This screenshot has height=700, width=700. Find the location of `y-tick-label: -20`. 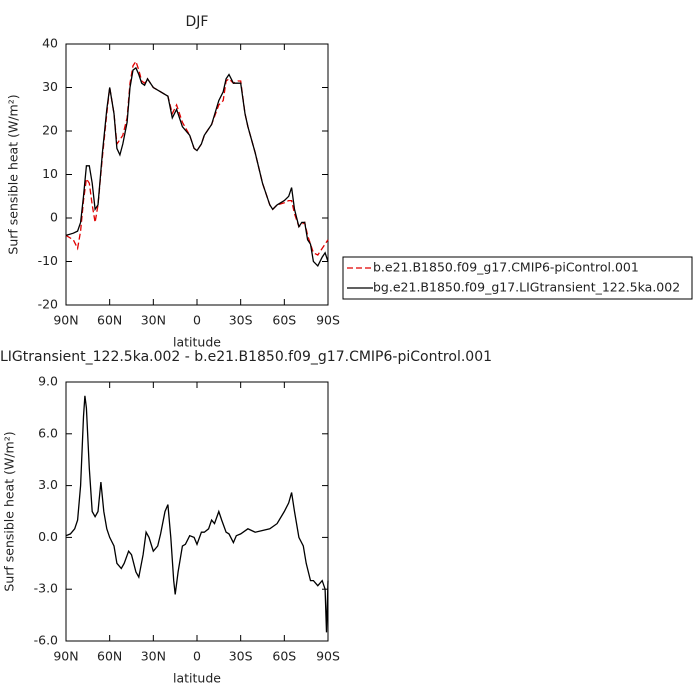

y-tick-label: -20 is located at coordinates (48, 304).